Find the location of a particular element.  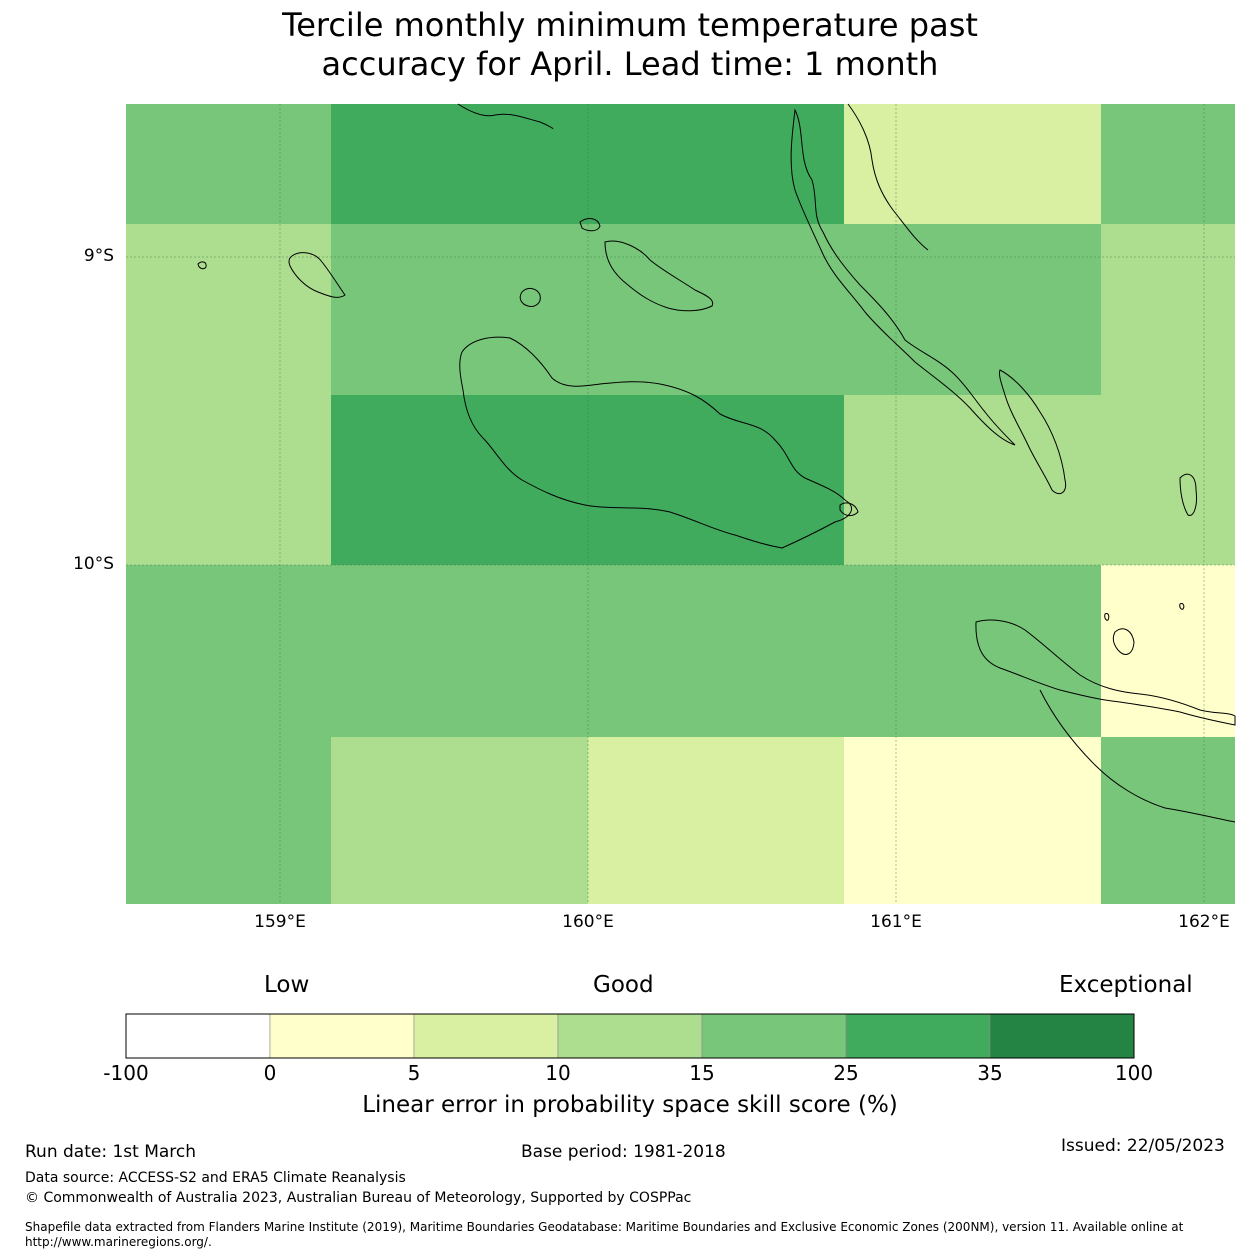

lon-label-162e: 162°E is located at coordinates (1204, 922).